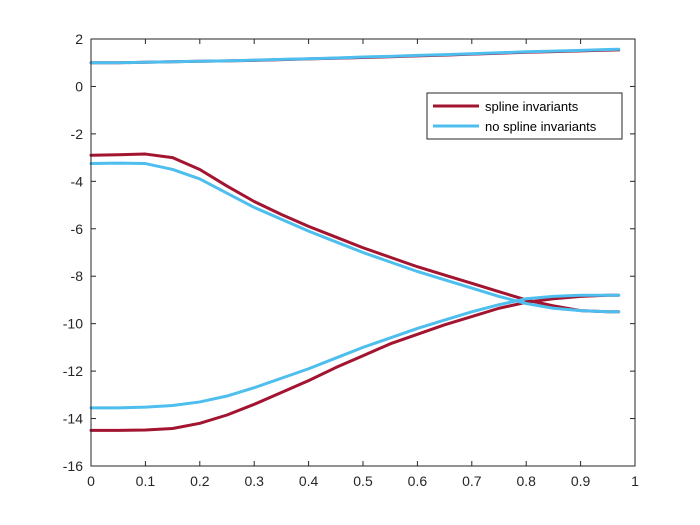 The height and width of the screenshot is (525, 700). Describe the element at coordinates (77, 134) in the screenshot. I see `y-tick-label: -2` at that location.